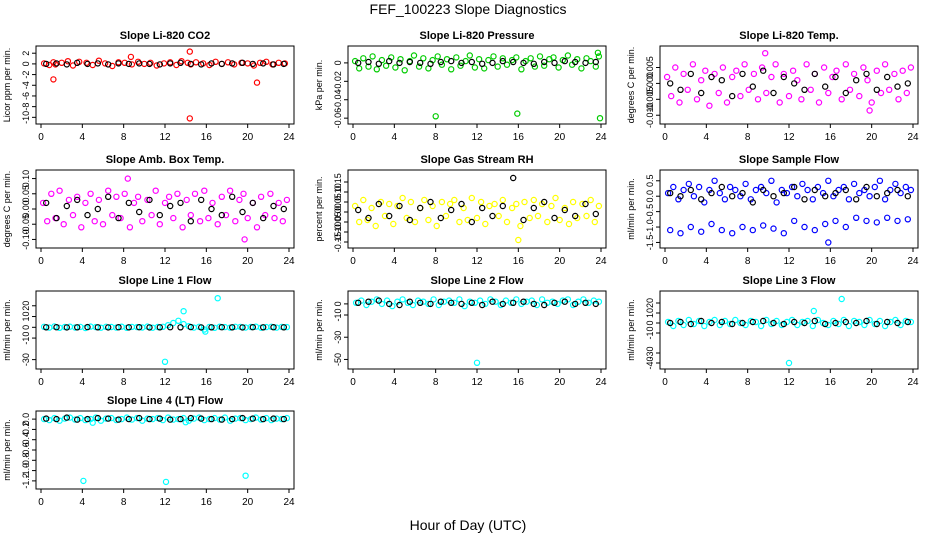 This screenshot has height=540, width=936. Describe the element at coordinates (26, 117) in the screenshot. I see `y-tick-label: -10` at that location.